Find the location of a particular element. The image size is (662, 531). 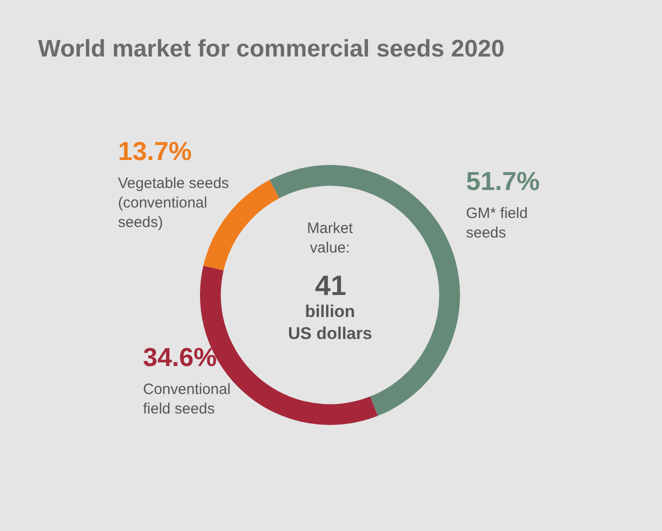

text: Market value: is located at coordinates (330, 238).